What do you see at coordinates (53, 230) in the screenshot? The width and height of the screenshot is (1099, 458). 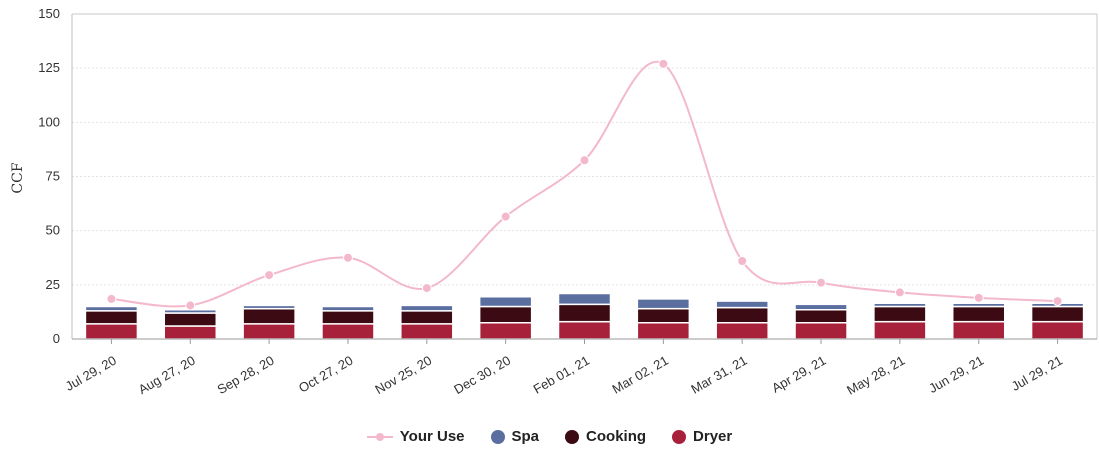 I see `y-tick-label: 50` at bounding box center [53, 230].